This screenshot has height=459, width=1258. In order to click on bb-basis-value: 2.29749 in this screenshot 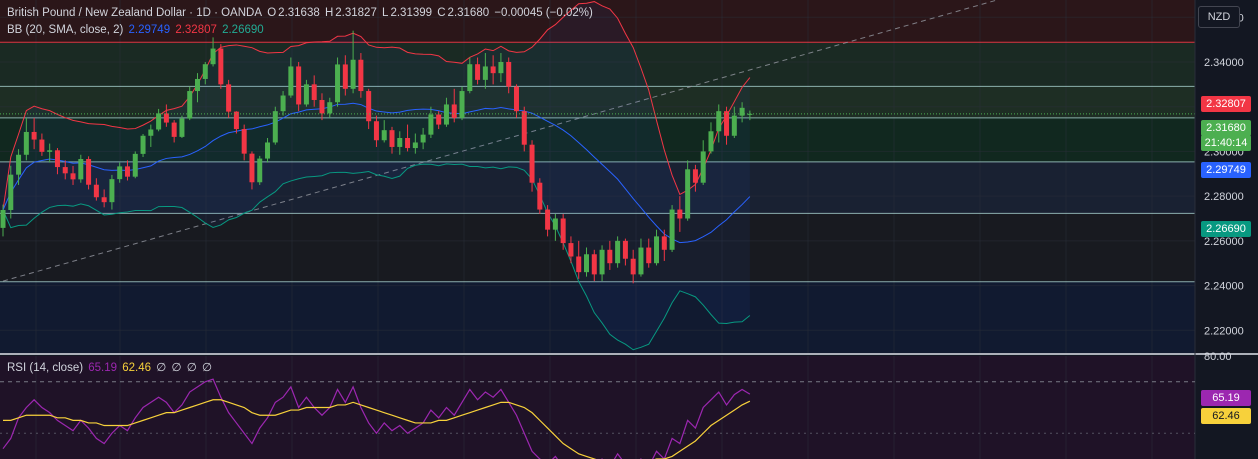, I will do `click(149, 30)`.